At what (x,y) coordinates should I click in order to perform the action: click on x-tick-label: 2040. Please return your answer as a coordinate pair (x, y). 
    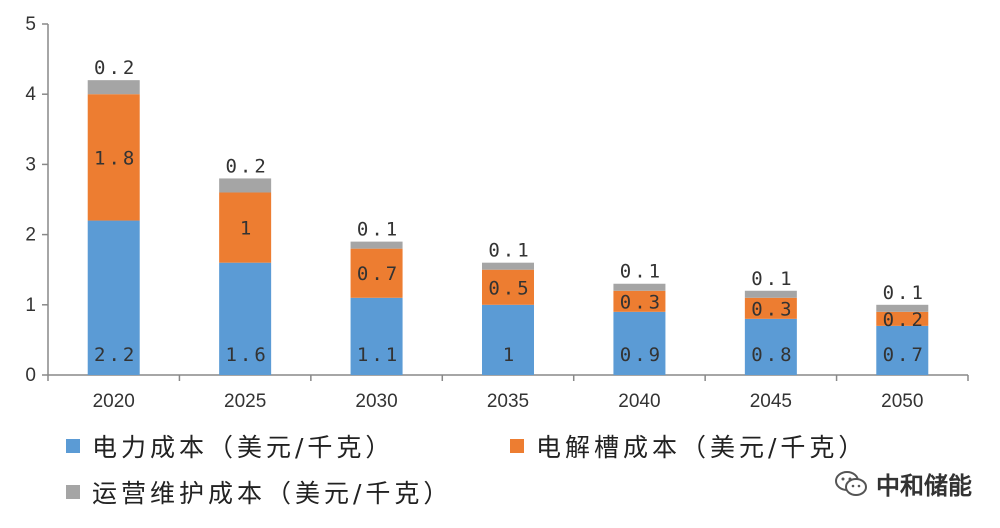
    Looking at the image, I should click on (639, 401).